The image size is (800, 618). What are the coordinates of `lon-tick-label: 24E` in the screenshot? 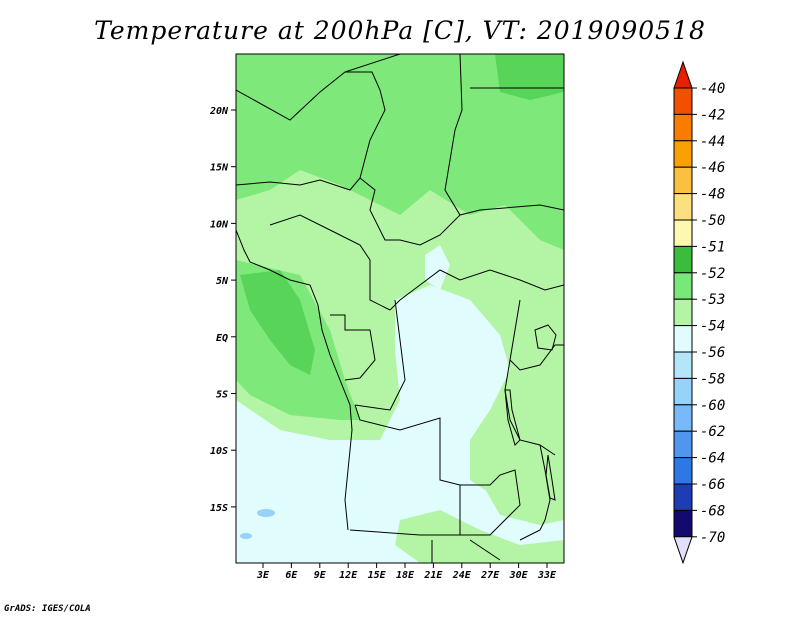 It's located at (462, 575).